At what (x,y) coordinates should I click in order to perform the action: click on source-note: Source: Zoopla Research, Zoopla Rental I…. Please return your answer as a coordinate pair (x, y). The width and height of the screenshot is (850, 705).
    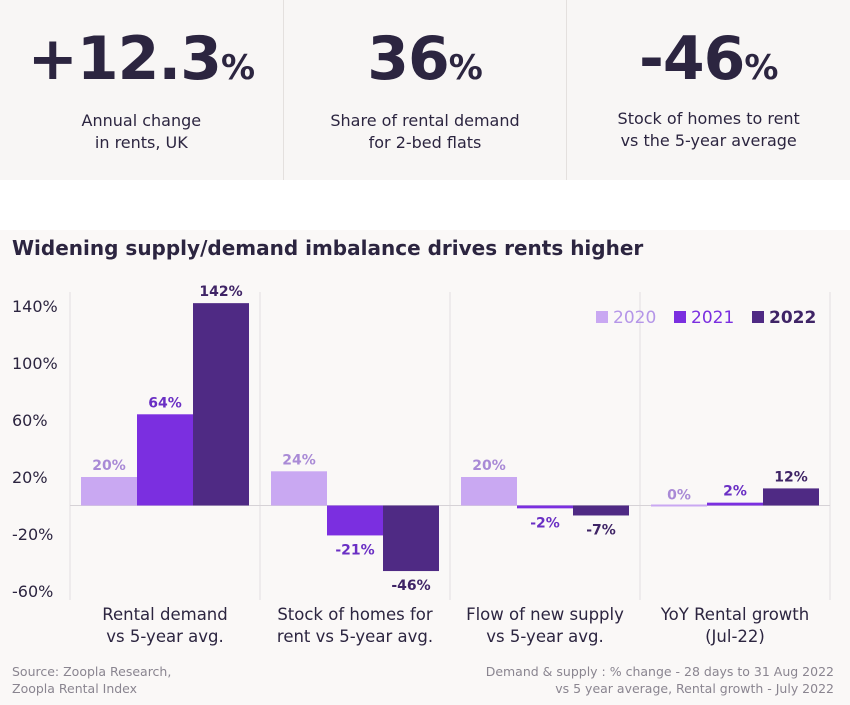
    Looking at the image, I should click on (92, 680).